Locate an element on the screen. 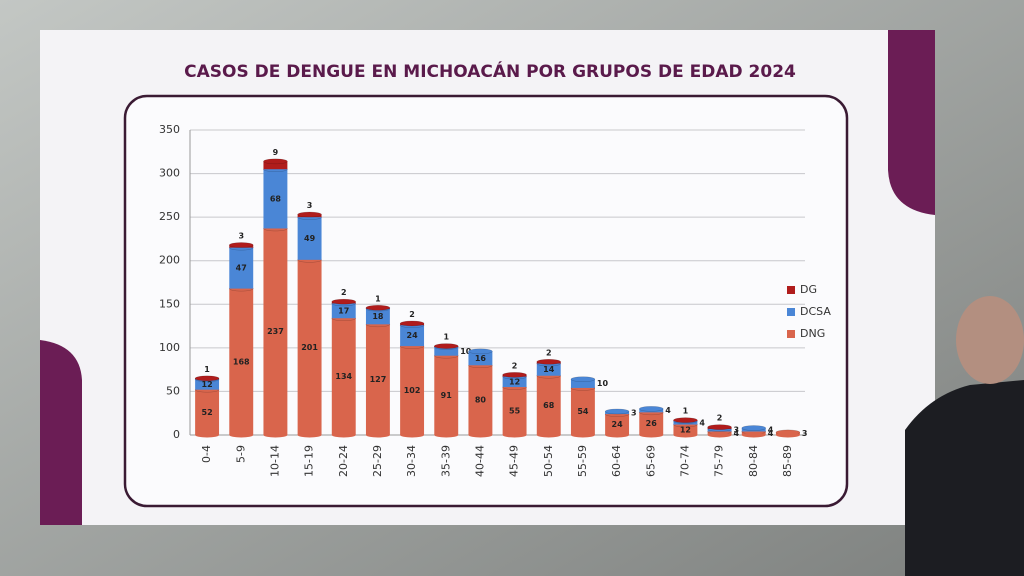  y-tick-label: 350 is located at coordinates (169, 129).